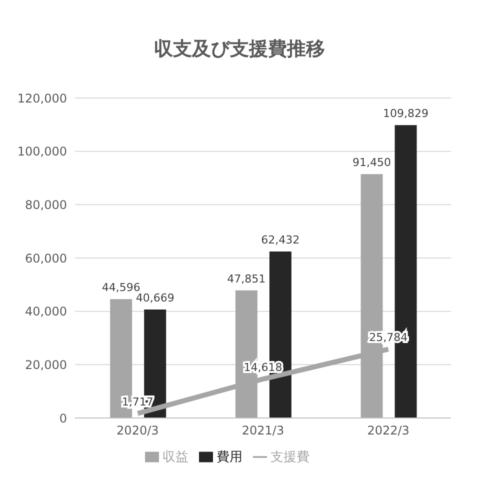 The width and height of the screenshot is (479, 479). I want to click on y-tick-label: 120,000, so click(42, 98).